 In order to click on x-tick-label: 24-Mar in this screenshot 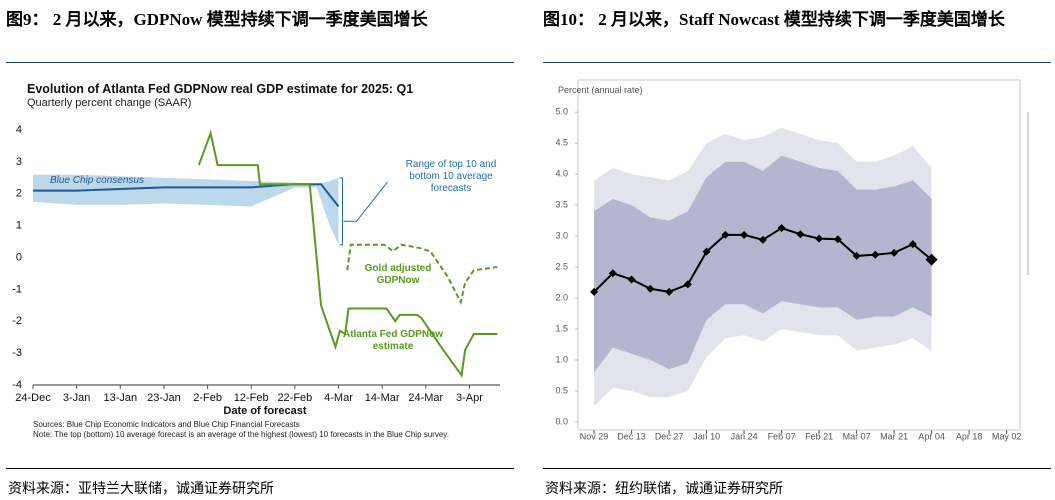, I will do `click(425, 398)`.